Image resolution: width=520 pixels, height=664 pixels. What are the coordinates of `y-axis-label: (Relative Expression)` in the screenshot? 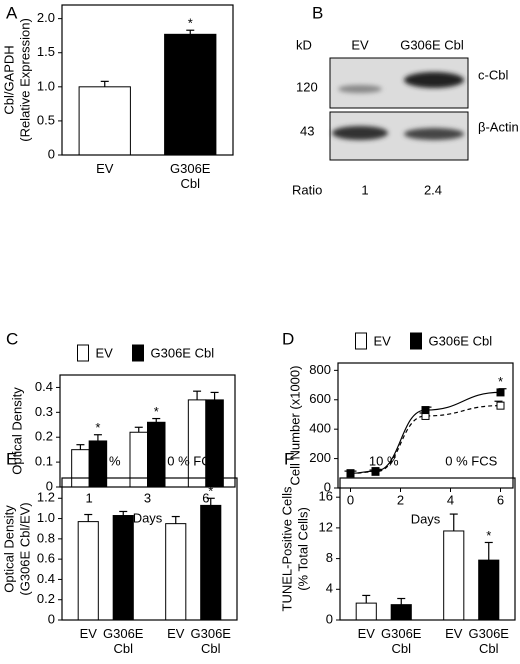 It's located at (24, 80).